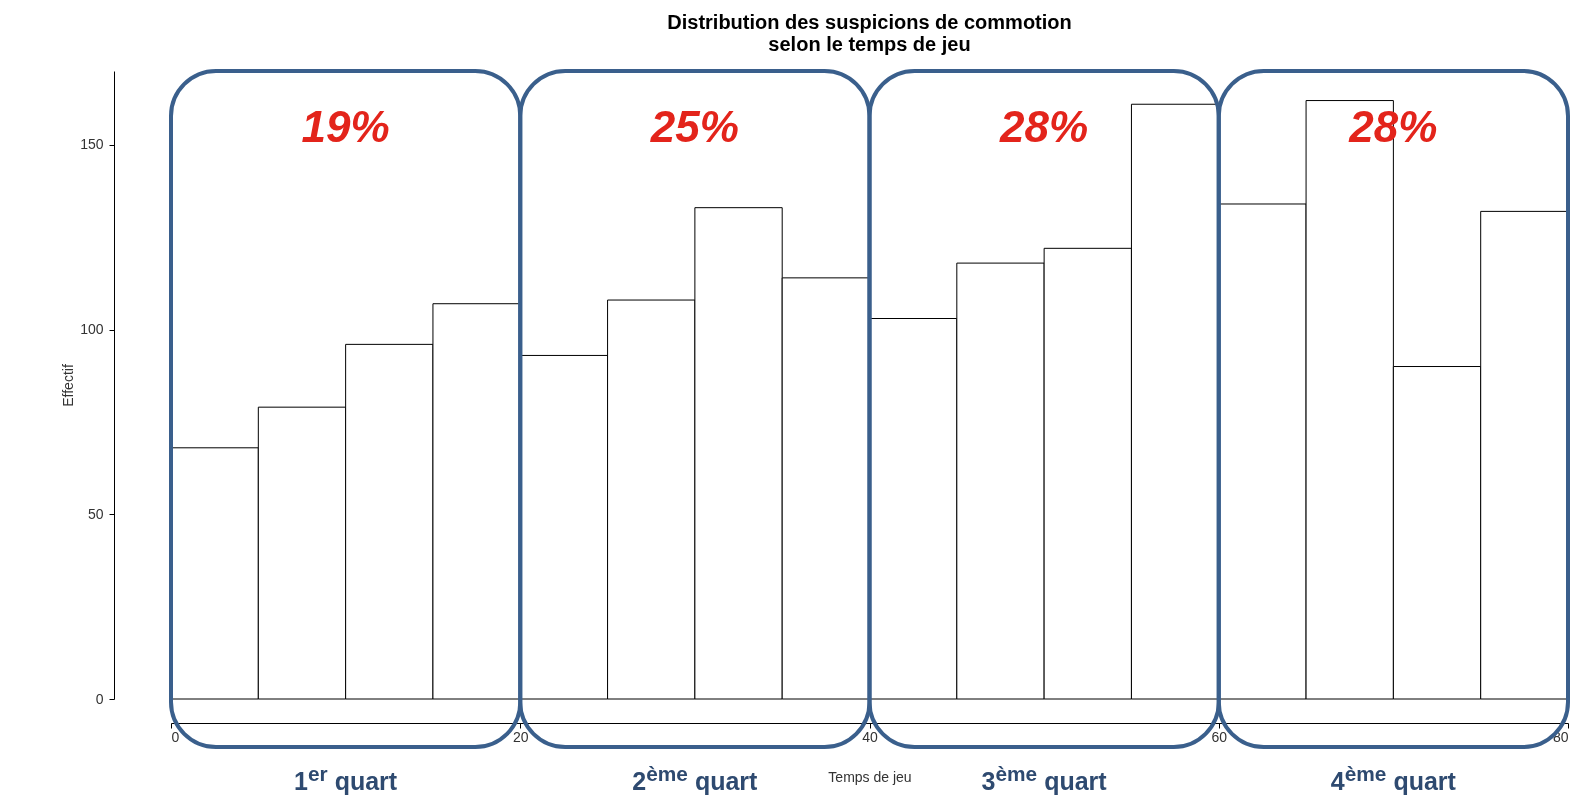  Describe the element at coordinates (1219, 736) in the screenshot. I see `x-tick-label: 60` at that location.